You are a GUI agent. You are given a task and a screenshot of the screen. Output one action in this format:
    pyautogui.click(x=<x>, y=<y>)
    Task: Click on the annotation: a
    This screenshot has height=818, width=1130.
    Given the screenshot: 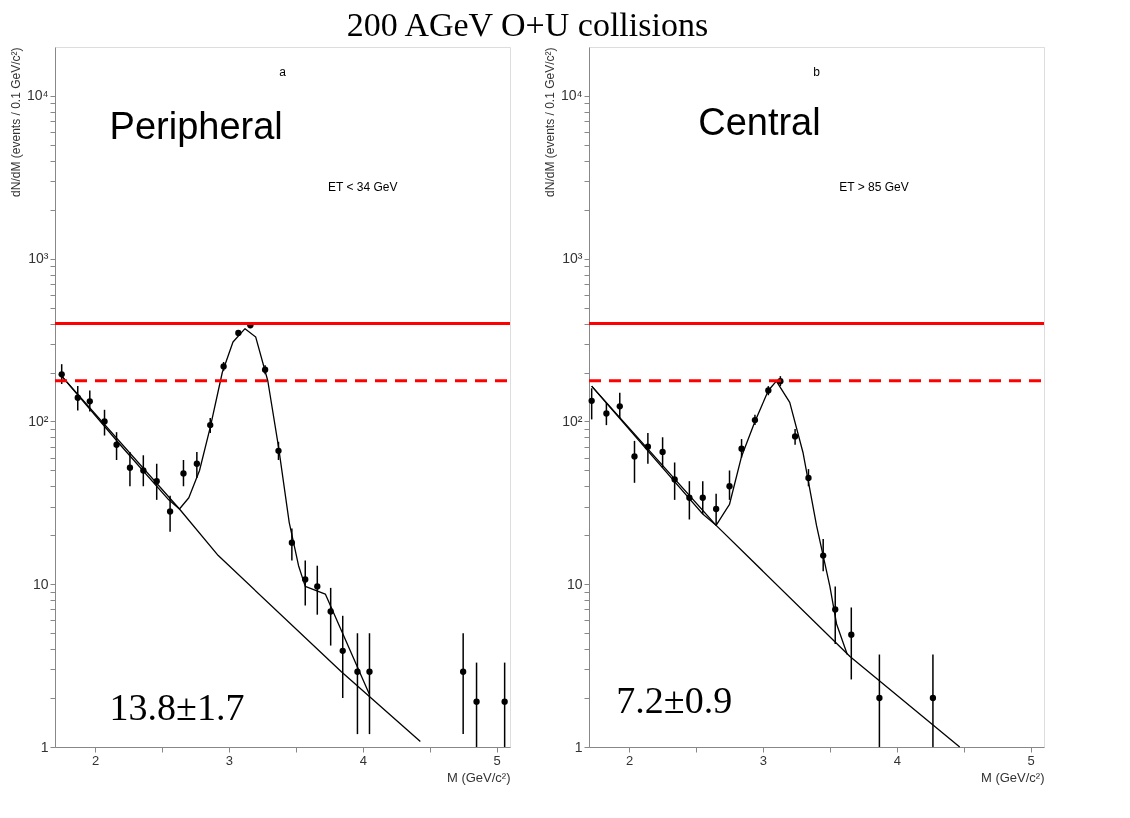 What is the action you would take?
    pyautogui.click(x=283, y=71)
    